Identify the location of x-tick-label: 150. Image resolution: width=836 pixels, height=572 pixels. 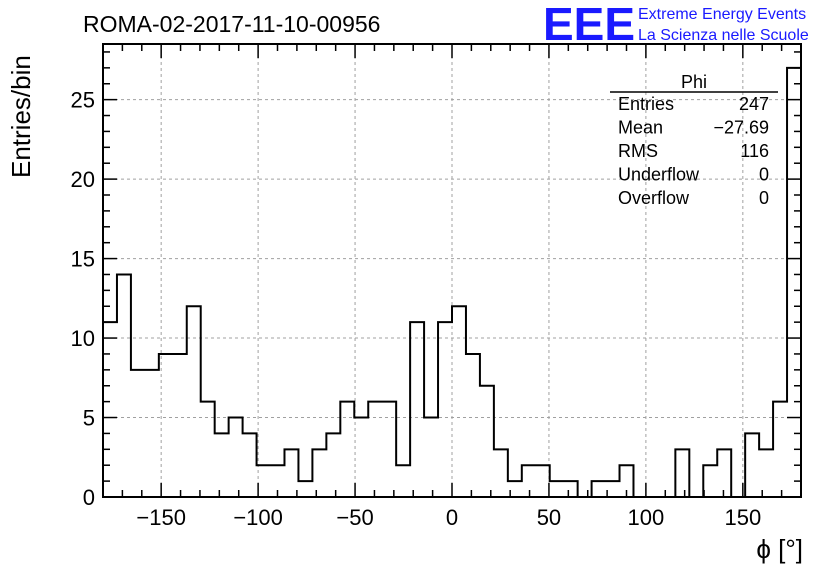
(742, 517).